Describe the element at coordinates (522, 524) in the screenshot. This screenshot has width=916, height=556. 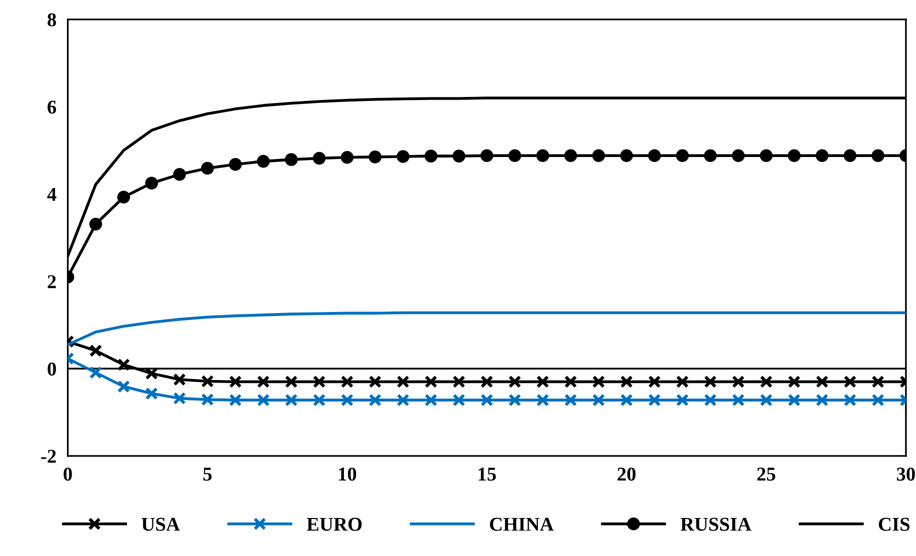
I see `legend-label: CHINA` at that location.